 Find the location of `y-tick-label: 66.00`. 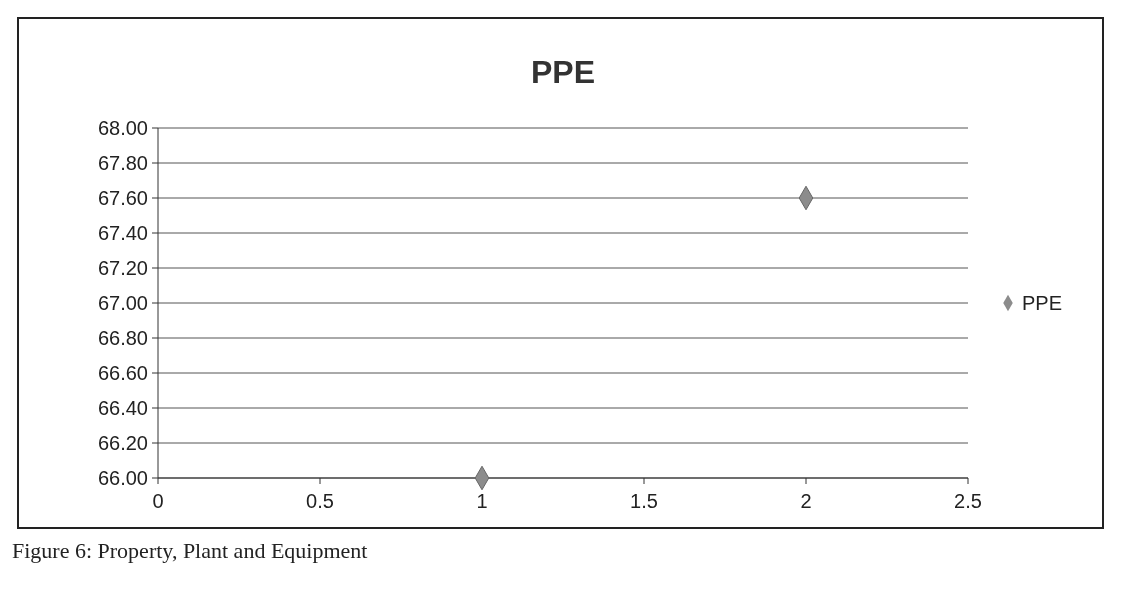

y-tick-label: 66.00 is located at coordinates (122, 478).